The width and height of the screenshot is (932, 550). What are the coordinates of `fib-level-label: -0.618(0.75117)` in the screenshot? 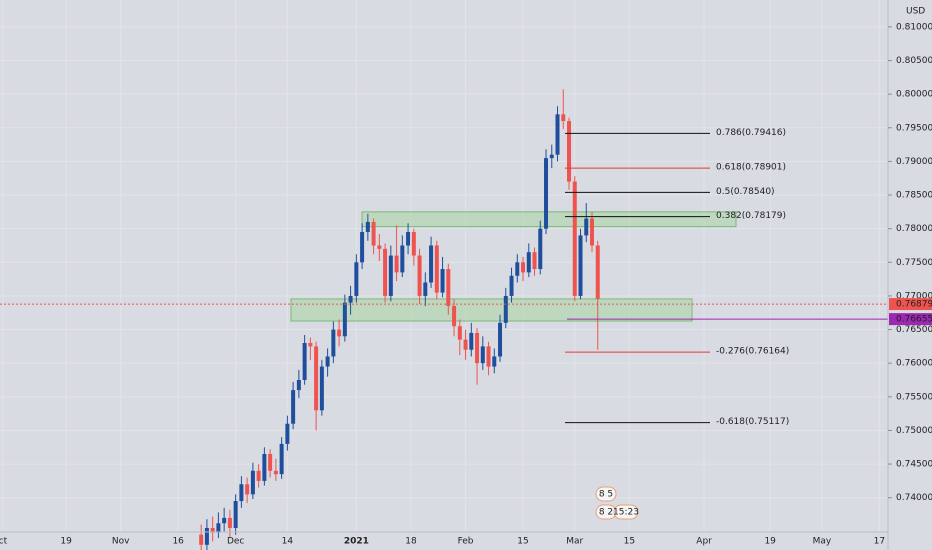 It's located at (752, 422).